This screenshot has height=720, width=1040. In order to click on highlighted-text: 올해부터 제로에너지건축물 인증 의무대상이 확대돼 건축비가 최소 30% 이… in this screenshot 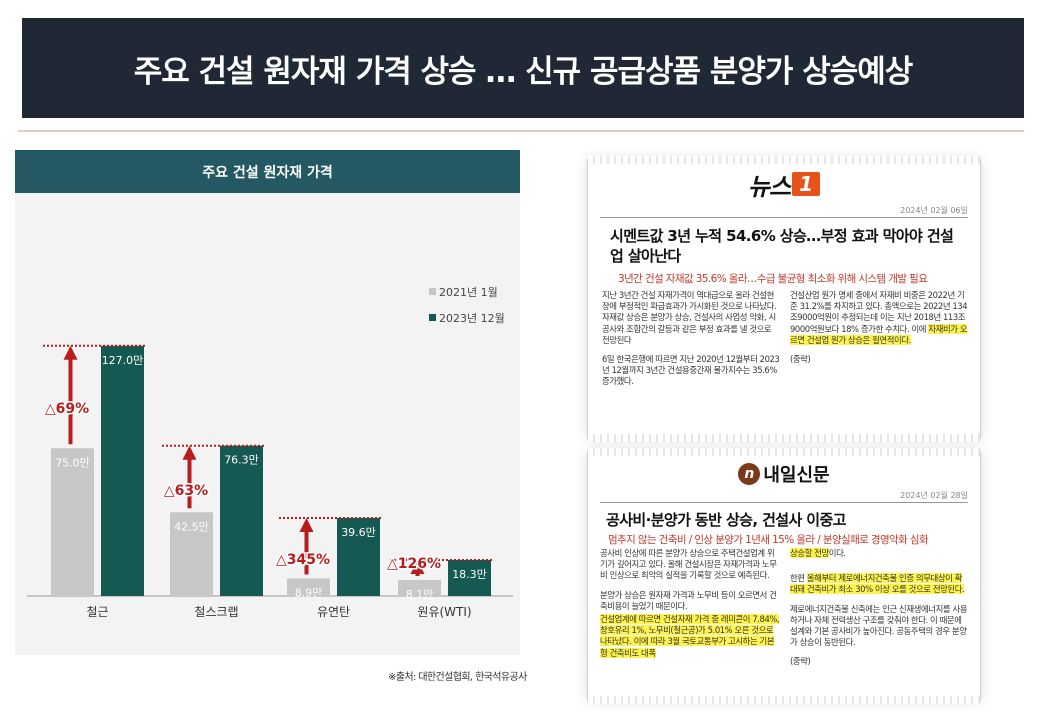, I will do `click(877, 584)`.